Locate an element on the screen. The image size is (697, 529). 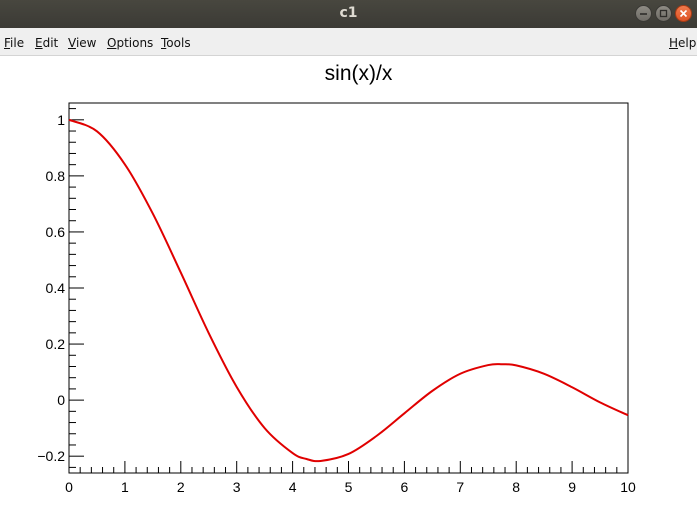
y-tick-label: 0.4 is located at coordinates (56, 288).